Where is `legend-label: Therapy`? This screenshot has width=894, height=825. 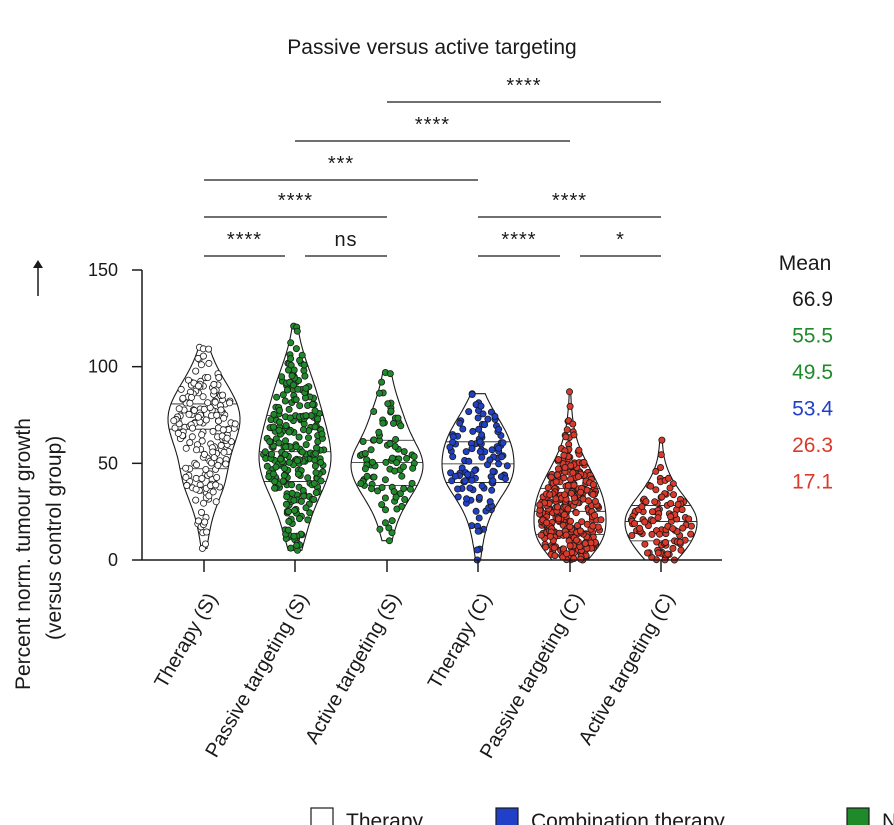
legend-label: Therapy is located at coordinates (385, 817).